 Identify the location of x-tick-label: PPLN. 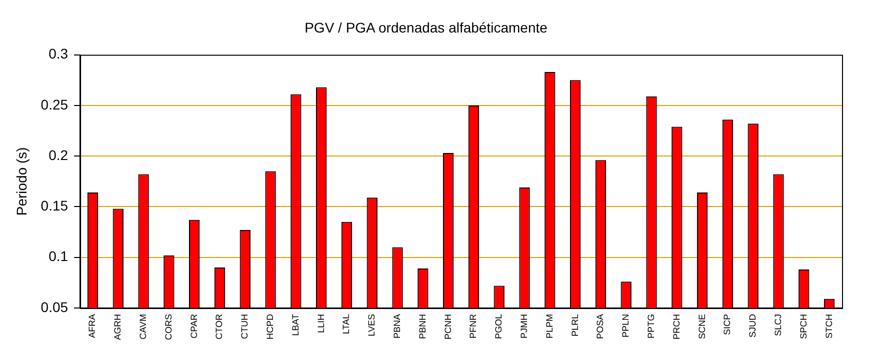
(625, 326).